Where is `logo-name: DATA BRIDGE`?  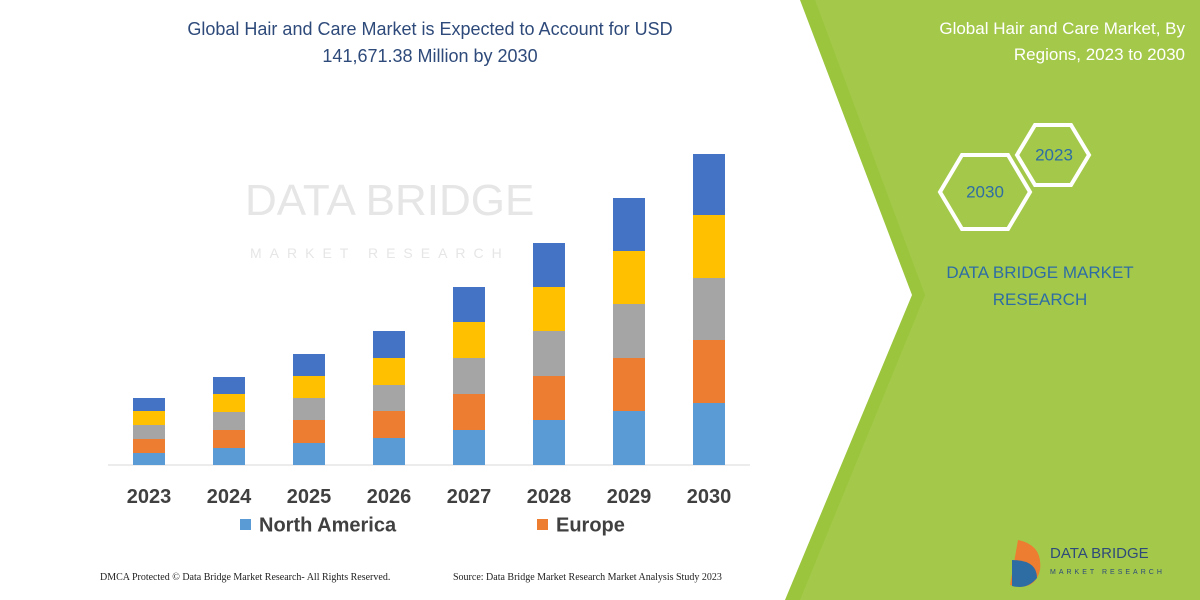
logo-name: DATA BRIDGE is located at coordinates (1099, 553).